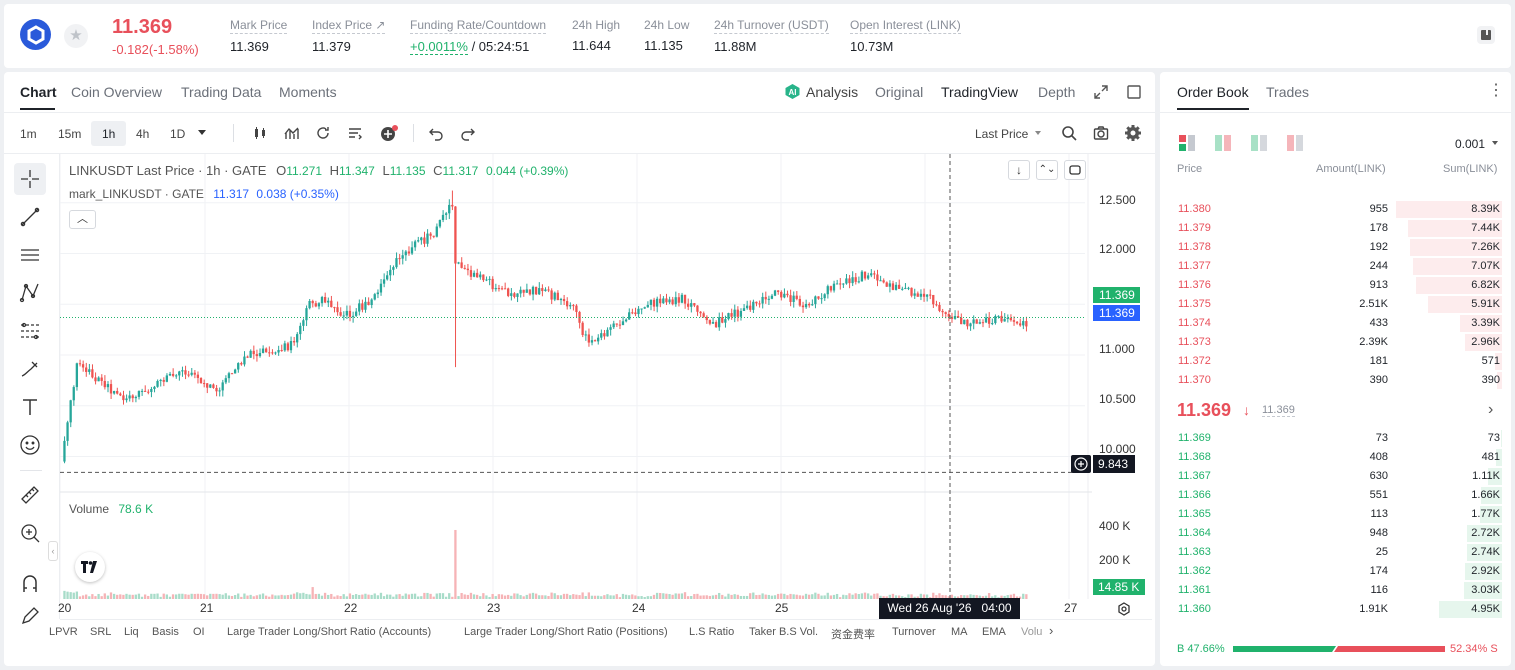  Describe the element at coordinates (1075, 170) in the screenshot. I see `fullscreen-chart-button` at that location.